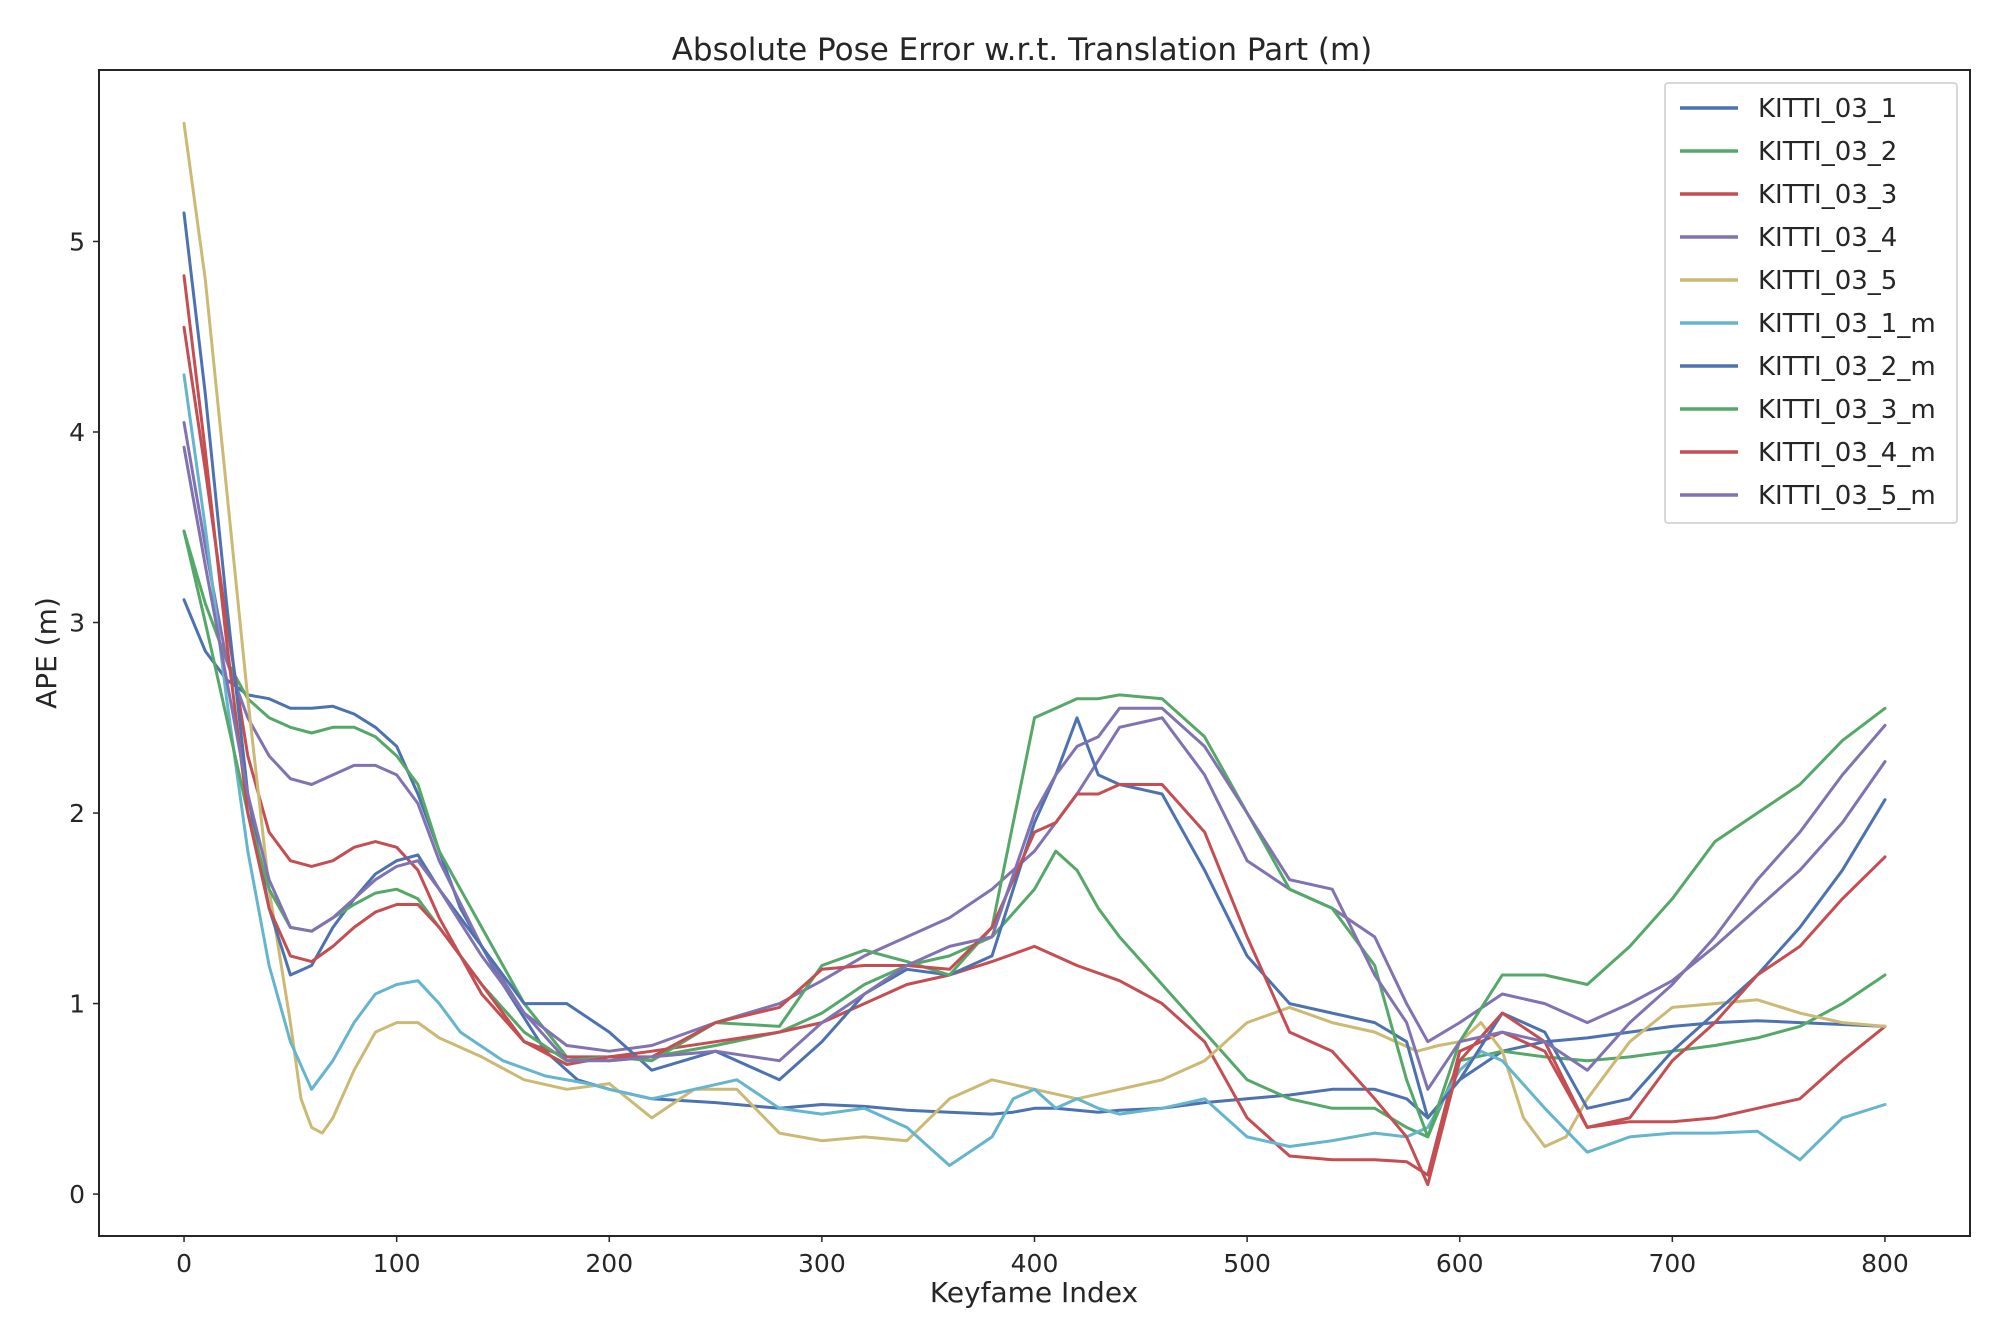 The image size is (2000, 1339). What do you see at coordinates (1672, 1263) in the screenshot?
I see `x-tick-label: 700` at bounding box center [1672, 1263].